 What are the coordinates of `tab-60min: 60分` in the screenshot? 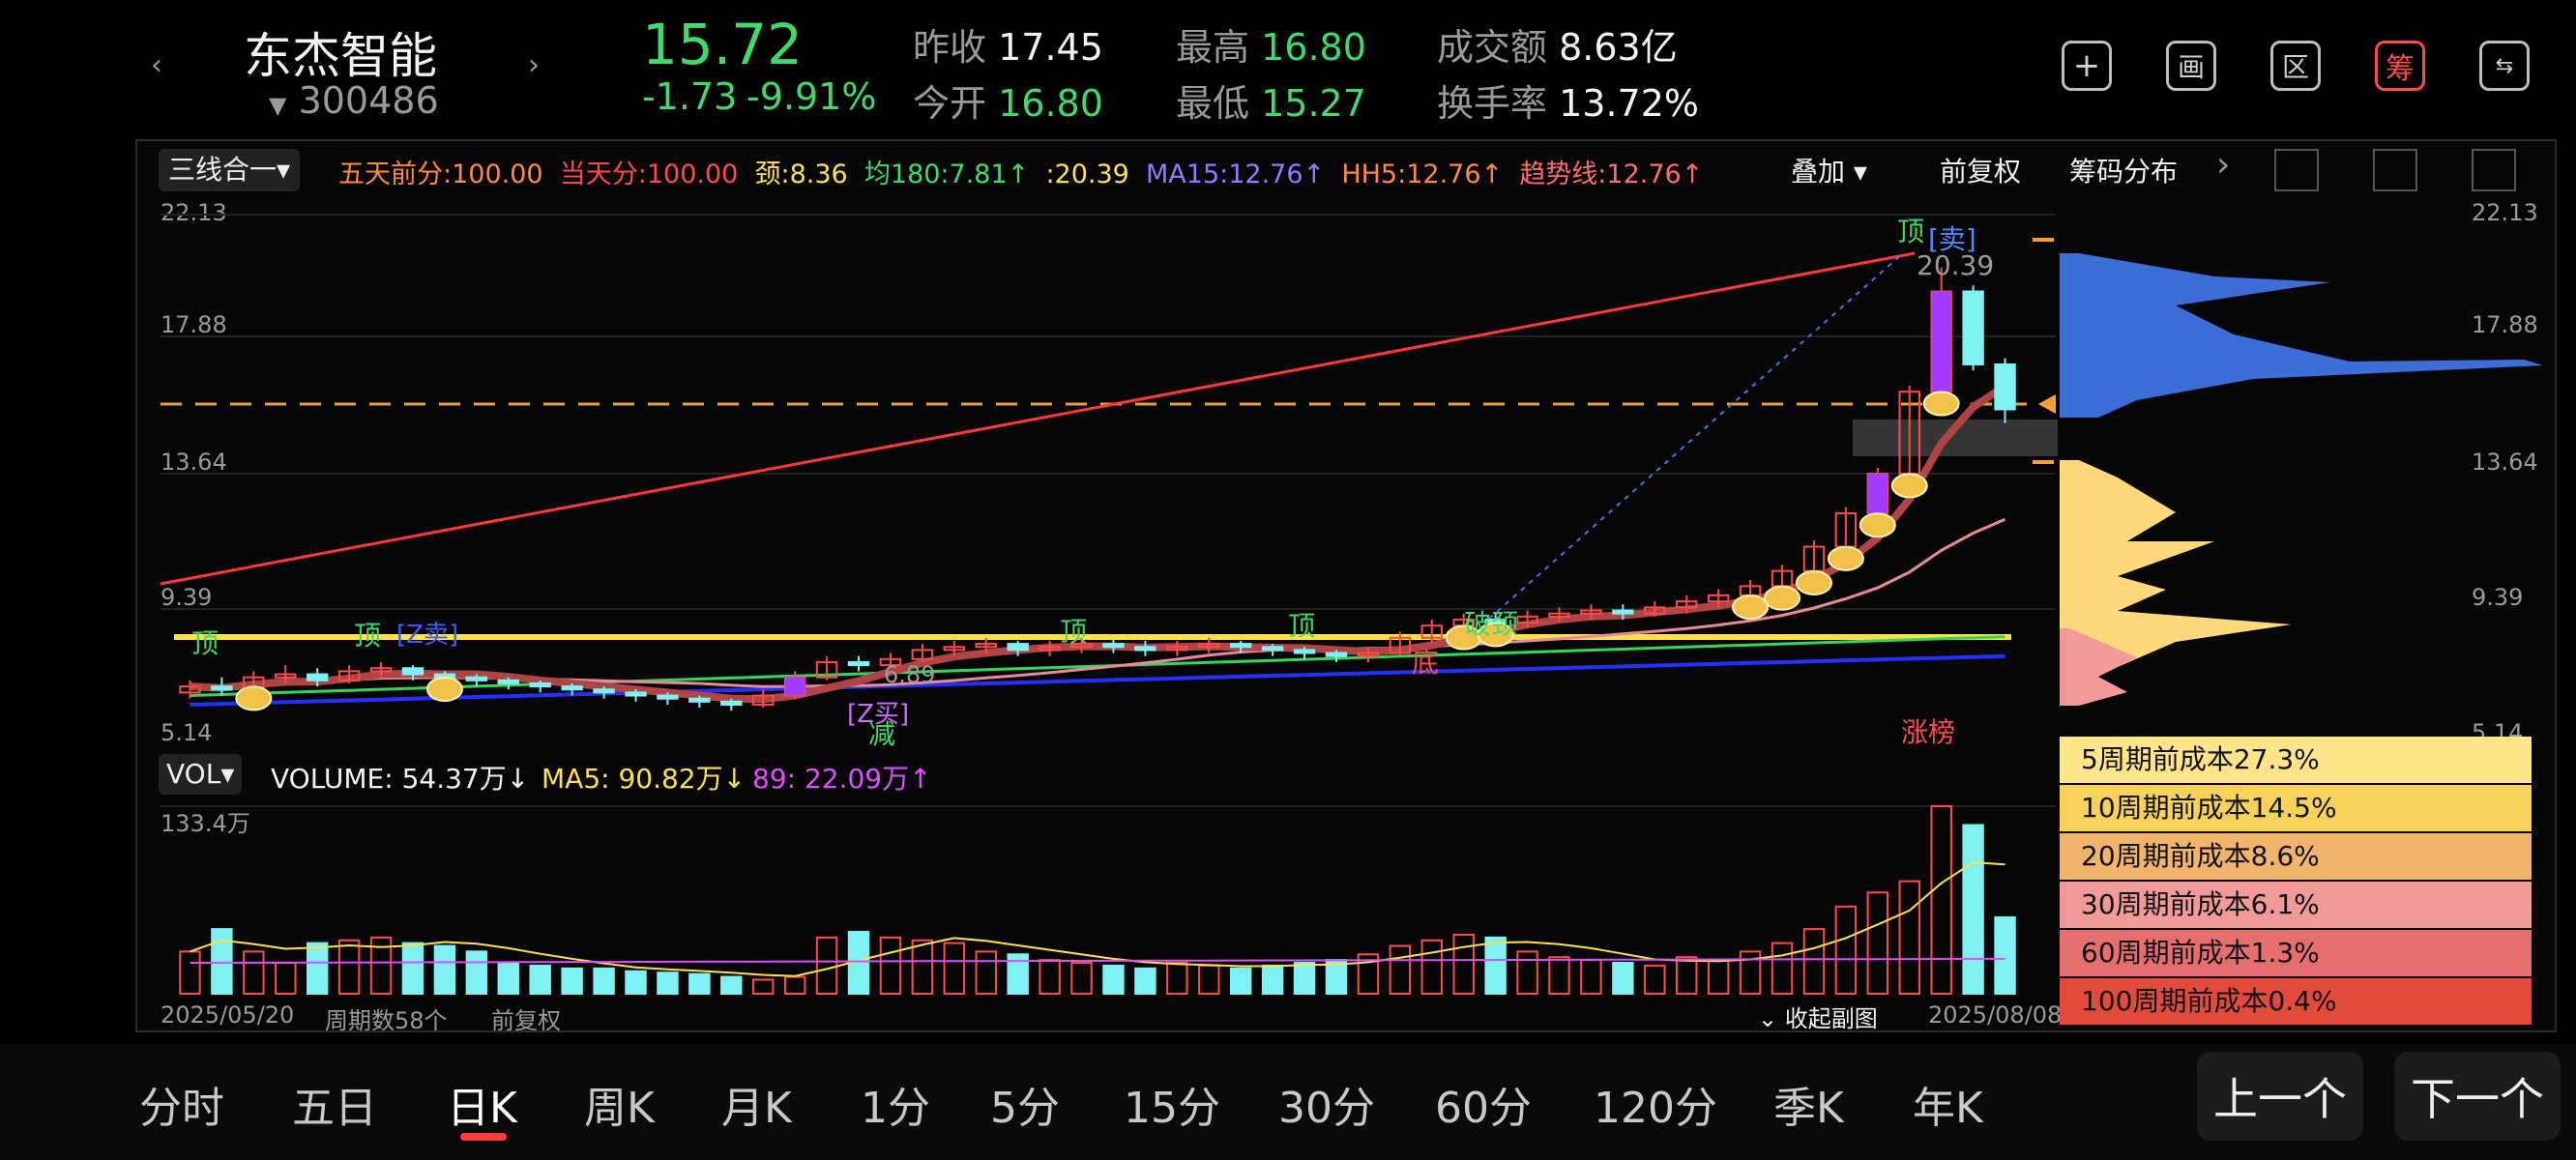 It's located at (1483, 1109).